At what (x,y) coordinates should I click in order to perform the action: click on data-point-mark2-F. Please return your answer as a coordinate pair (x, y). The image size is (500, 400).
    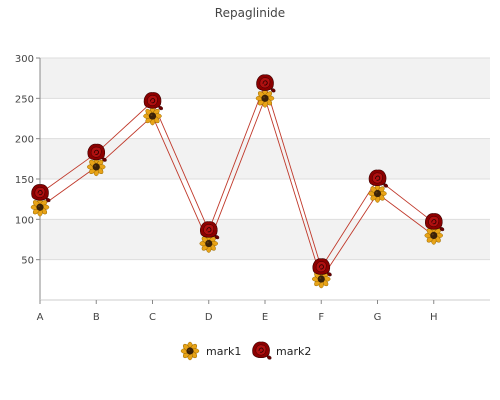
    Looking at the image, I should click on (322, 267).